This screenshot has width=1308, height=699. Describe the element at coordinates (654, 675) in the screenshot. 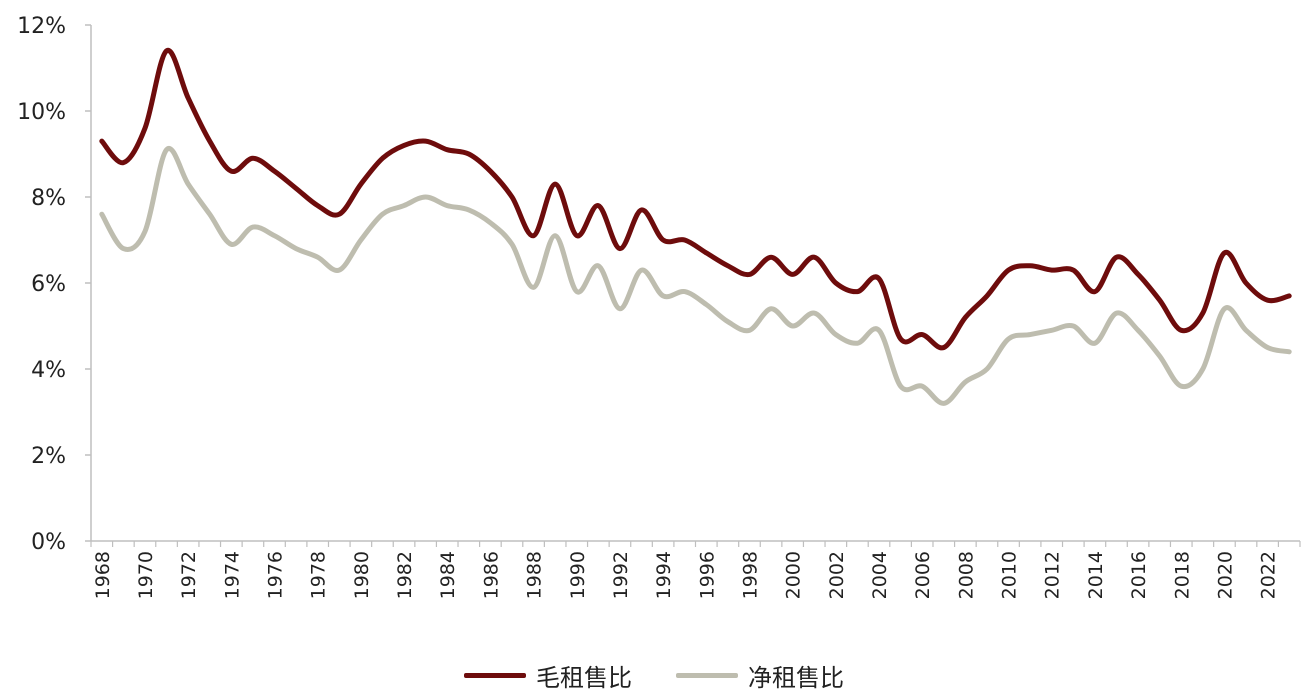

I see `legend: 毛租售比 净租售比` at that location.